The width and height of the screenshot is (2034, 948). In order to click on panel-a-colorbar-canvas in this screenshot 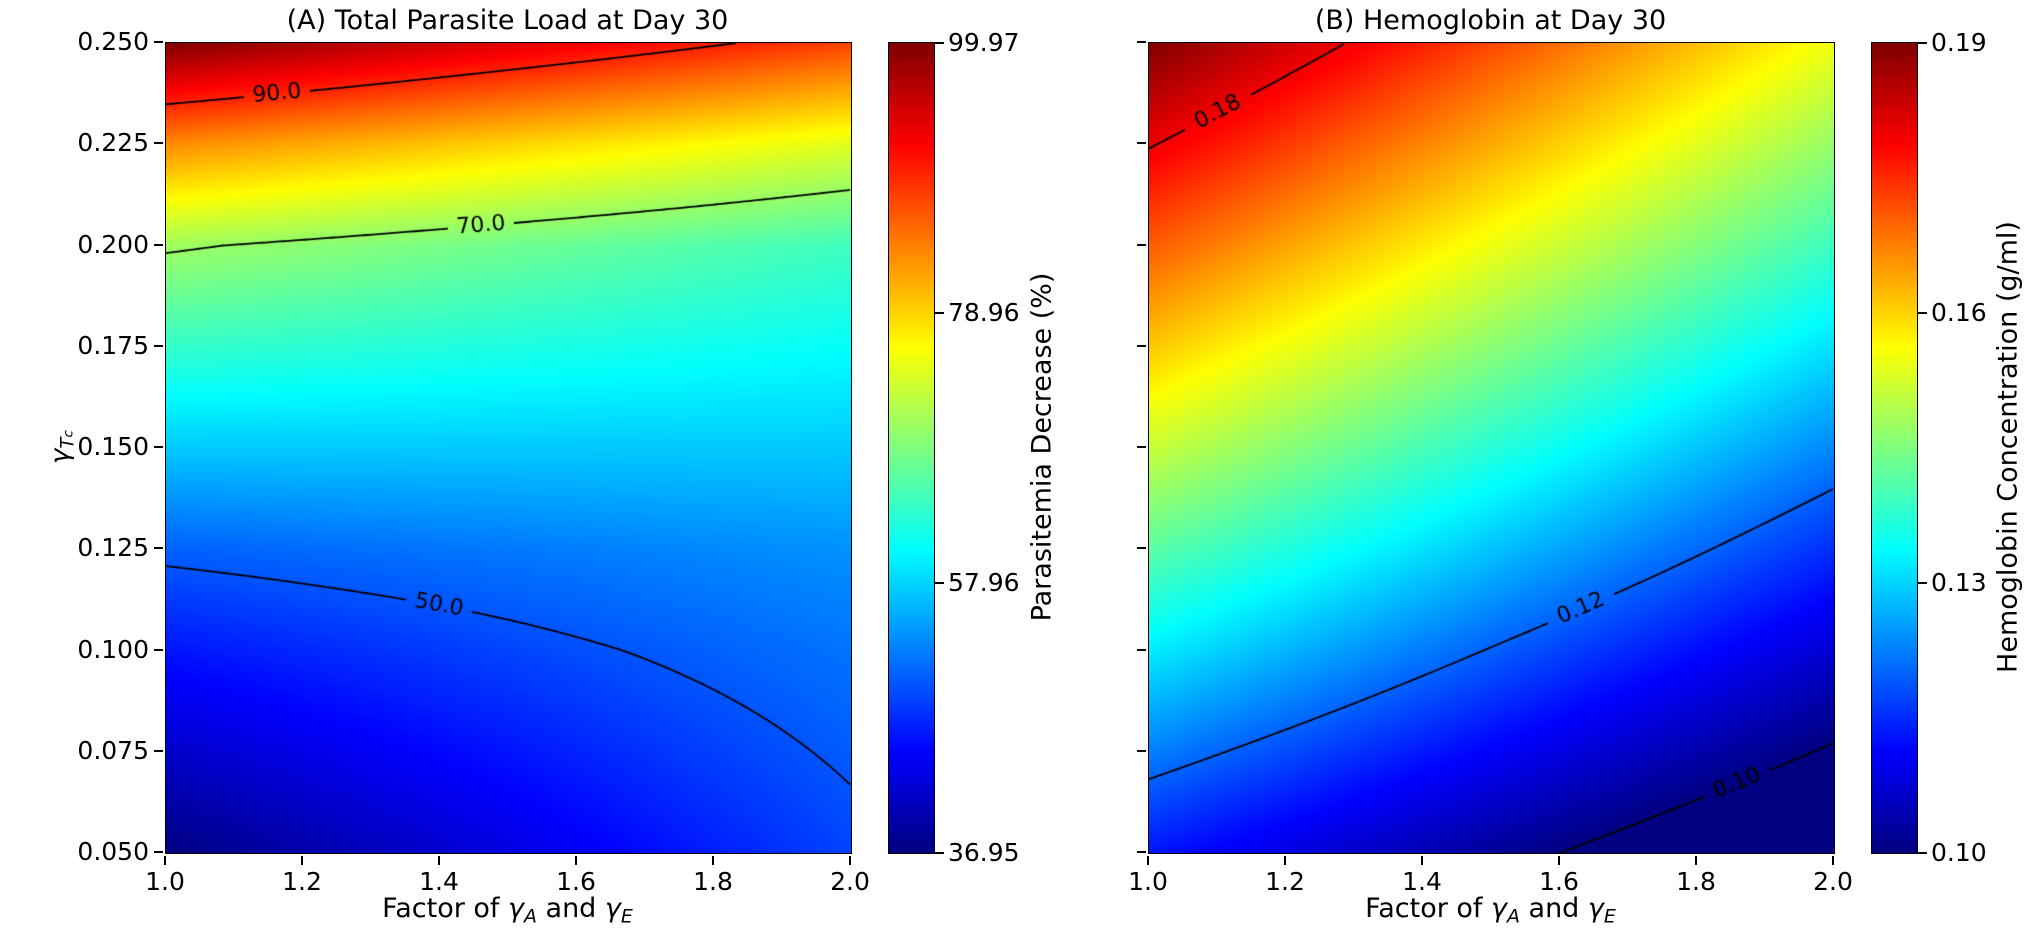, I will do `click(911, 448)`.